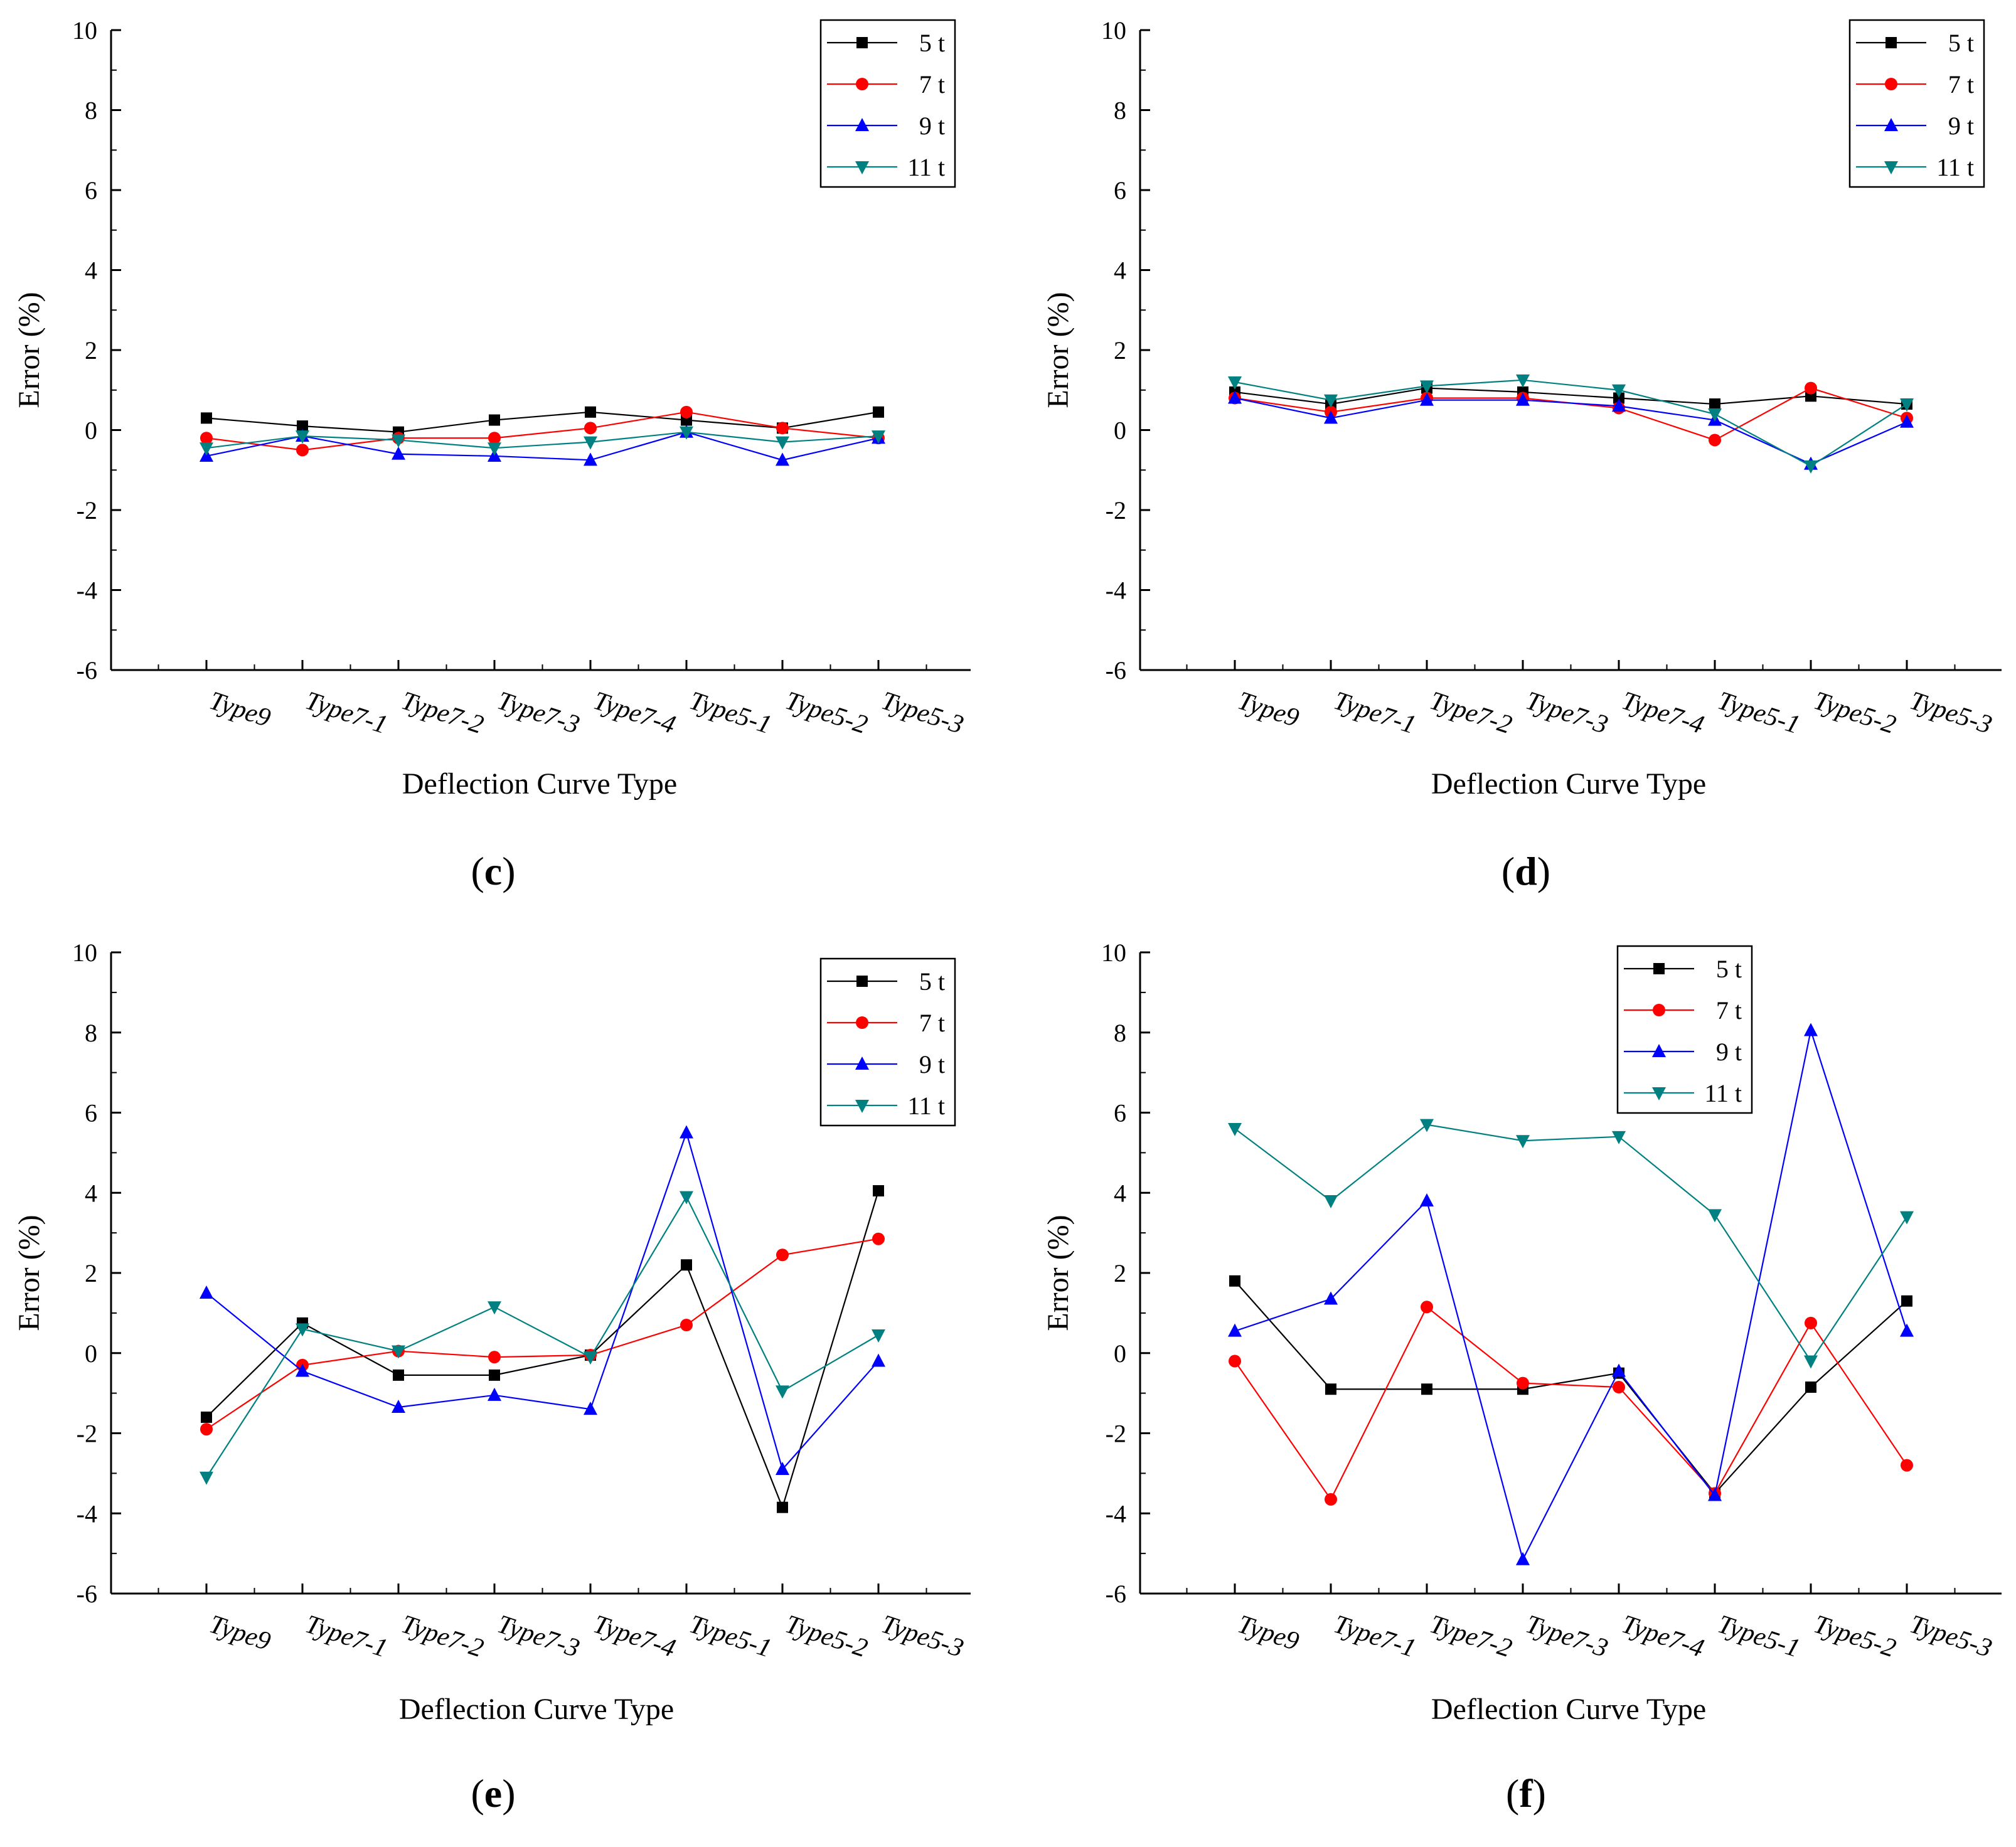  I want to click on panel-label: (c), so click(493, 871).